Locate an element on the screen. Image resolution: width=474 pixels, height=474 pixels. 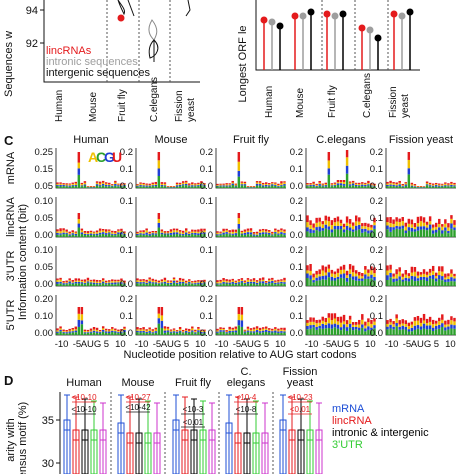
orf-median-point is located at coordinates (295, 16).